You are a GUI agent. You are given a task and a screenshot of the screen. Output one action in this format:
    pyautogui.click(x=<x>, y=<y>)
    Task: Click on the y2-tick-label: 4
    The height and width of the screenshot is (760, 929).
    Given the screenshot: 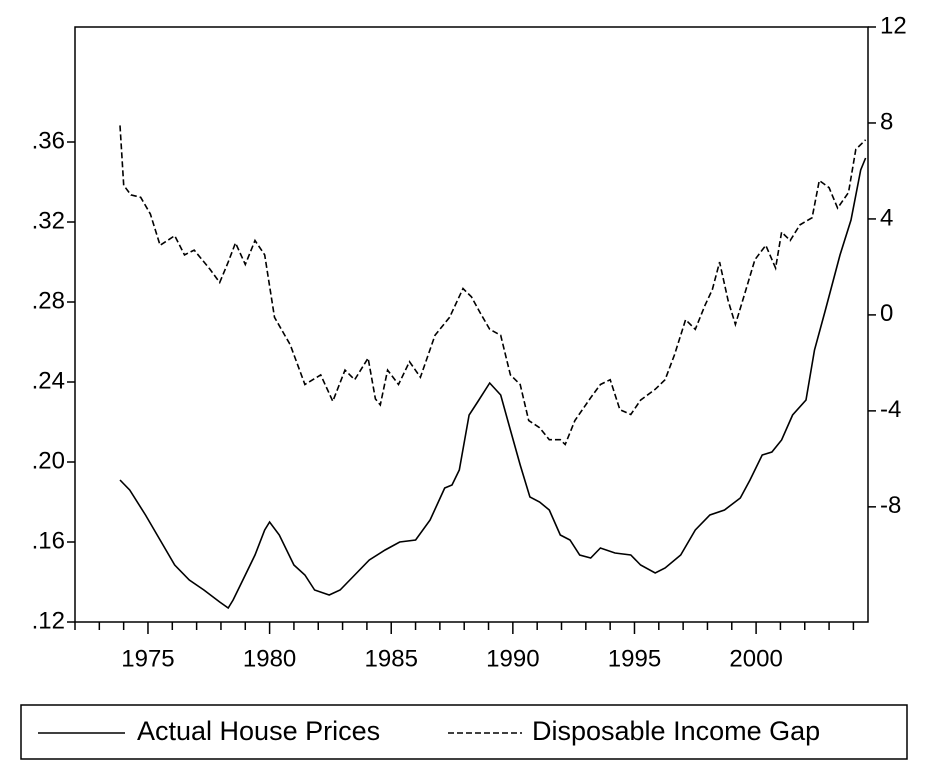 What is the action you would take?
    pyautogui.click(x=886, y=217)
    